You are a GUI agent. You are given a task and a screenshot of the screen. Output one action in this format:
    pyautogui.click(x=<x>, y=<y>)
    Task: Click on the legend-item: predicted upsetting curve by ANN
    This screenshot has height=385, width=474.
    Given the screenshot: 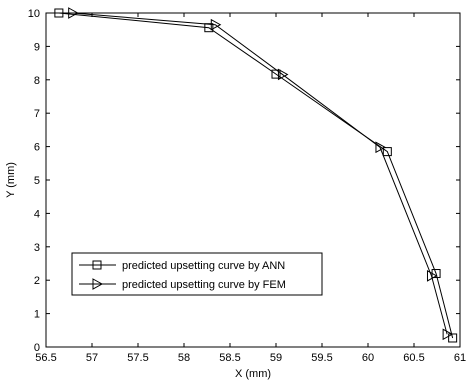 What is the action you would take?
    pyautogui.click(x=182, y=266)
    